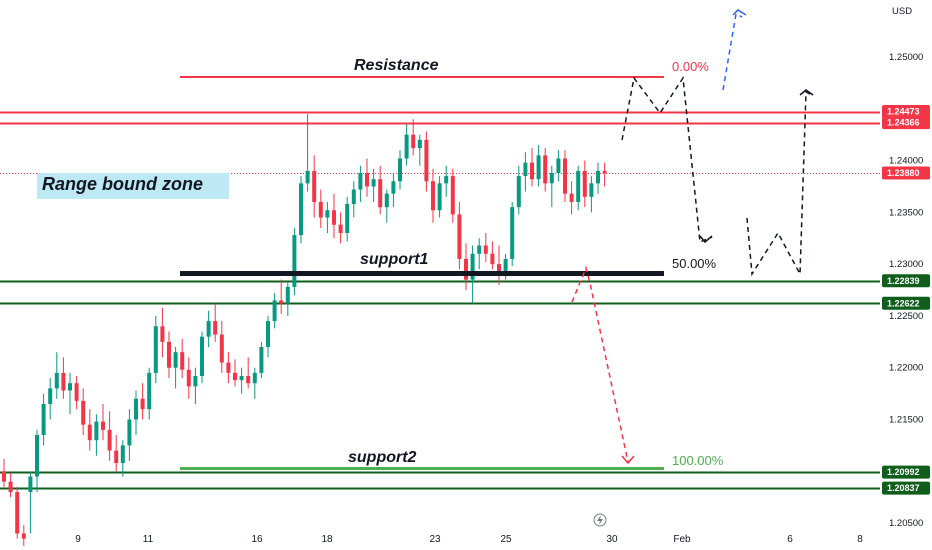 Image resolution: width=932 pixels, height=550 pixels. I want to click on projection-path-blue, so click(732, 51).